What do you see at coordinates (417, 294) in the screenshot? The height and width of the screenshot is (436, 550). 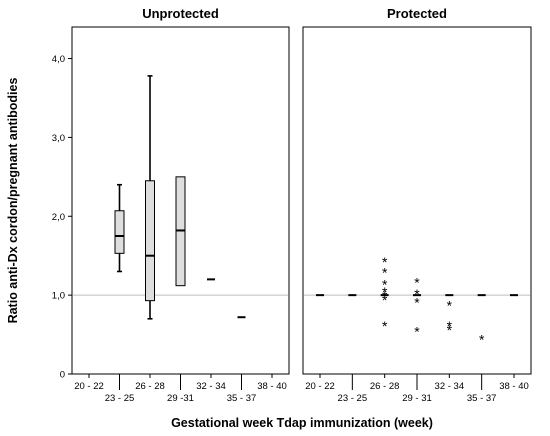 I see `outlier-2-2-2: *` at bounding box center [417, 294].